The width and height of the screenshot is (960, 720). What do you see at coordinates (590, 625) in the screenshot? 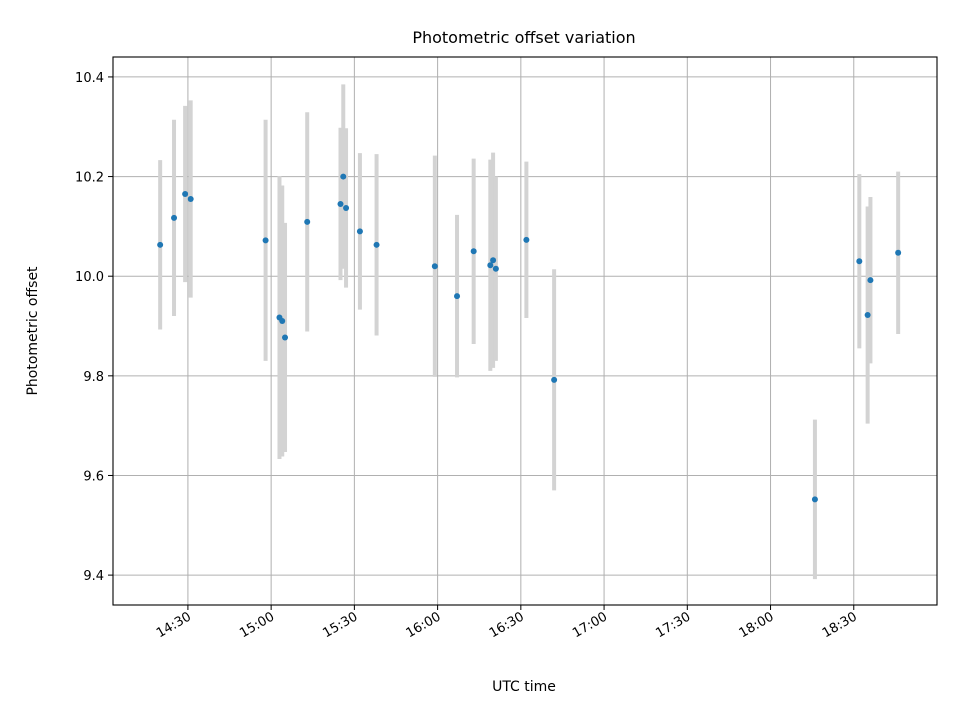
I see `x-tick-label: 17:00` at bounding box center [590, 625].